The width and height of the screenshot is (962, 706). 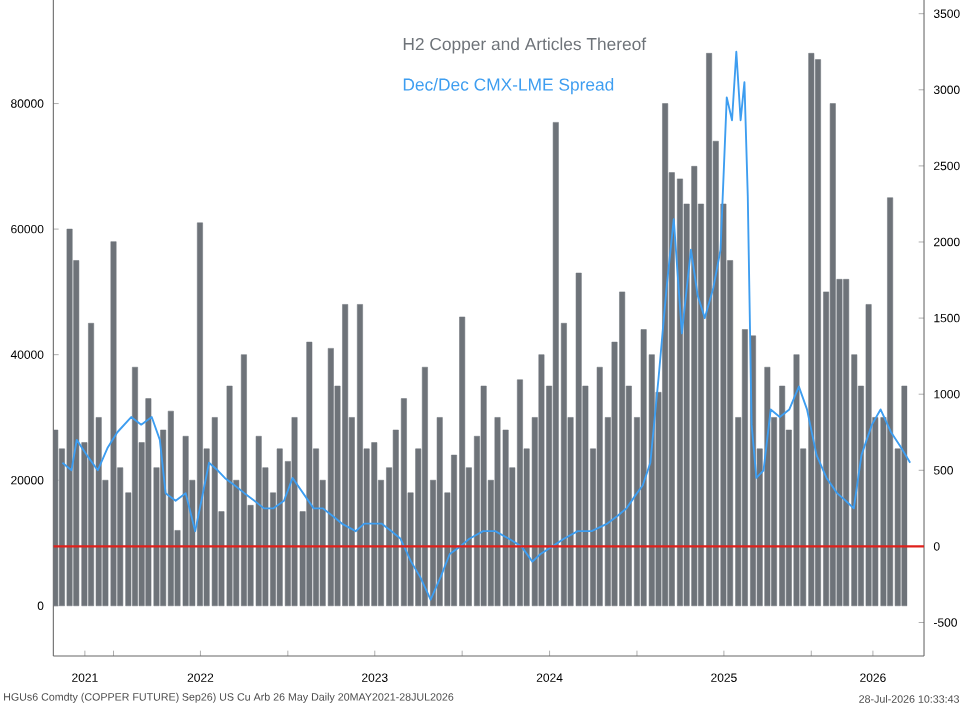 I want to click on text: H2 Copper and Articles Thereof, so click(x=525, y=45).